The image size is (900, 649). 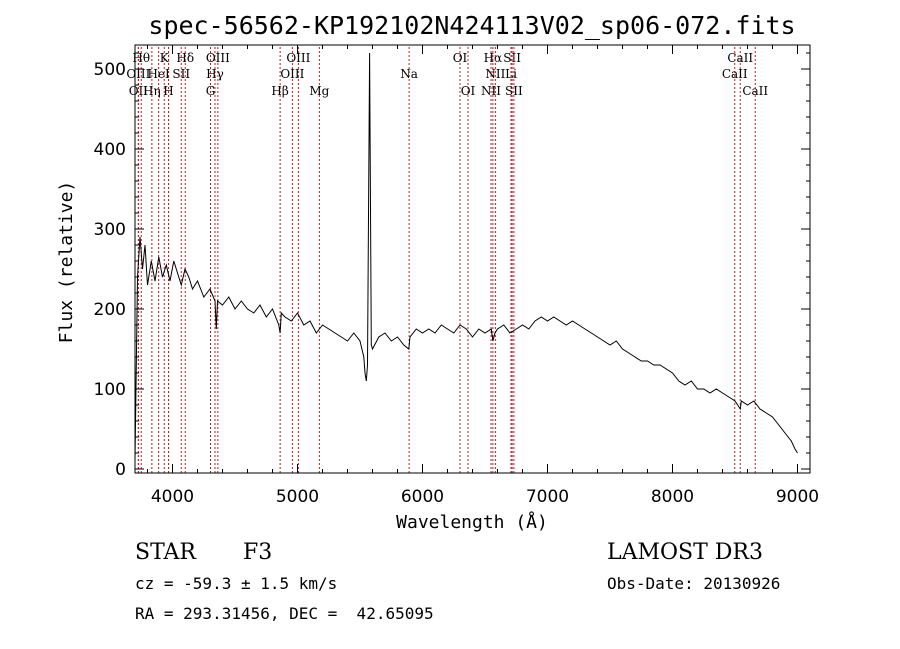 What do you see at coordinates (547, 497) in the screenshot?
I see `x-tick-label-3: 7000` at bounding box center [547, 497].